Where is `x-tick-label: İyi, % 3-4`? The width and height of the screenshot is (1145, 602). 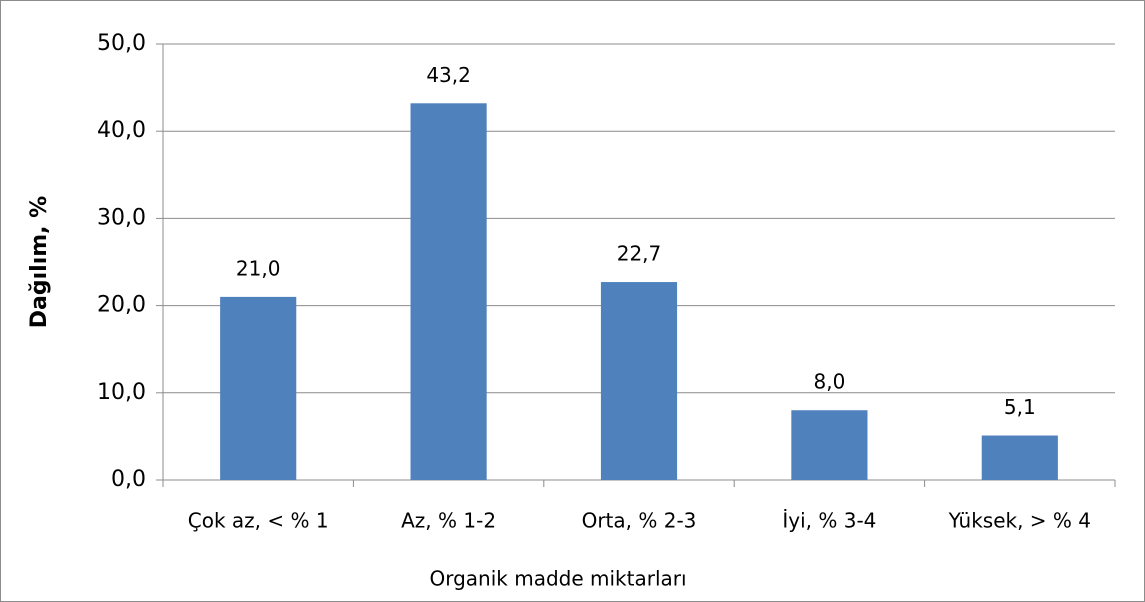 x-tick-label: İyi, % 3-4 is located at coordinates (829, 521).